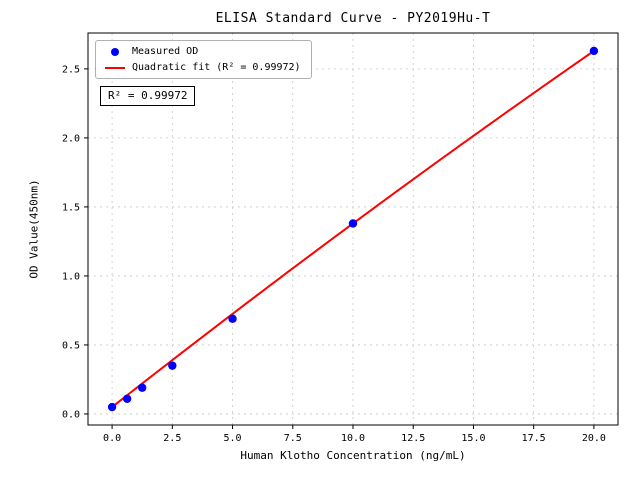 This screenshot has height=480, width=640. What do you see at coordinates (353, 438) in the screenshot?
I see `x-tick-label: 10.0` at bounding box center [353, 438].